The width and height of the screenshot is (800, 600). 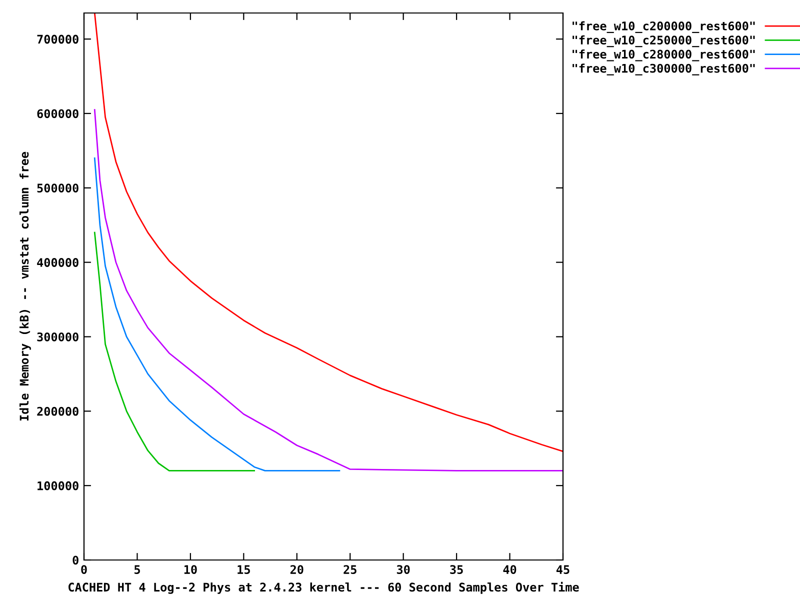 I want to click on y-tick-label: 700000, so click(x=57, y=39).